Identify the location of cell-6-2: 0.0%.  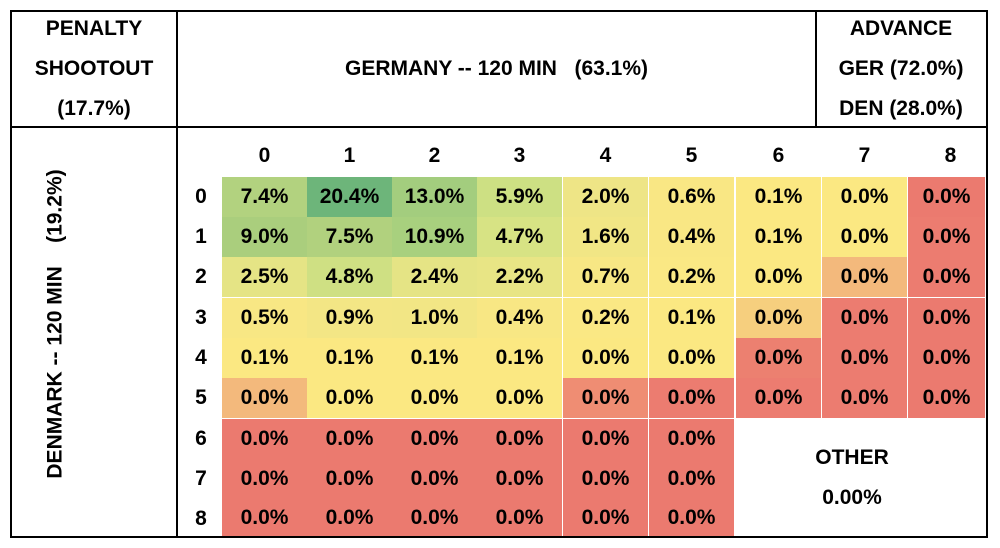
(434, 439).